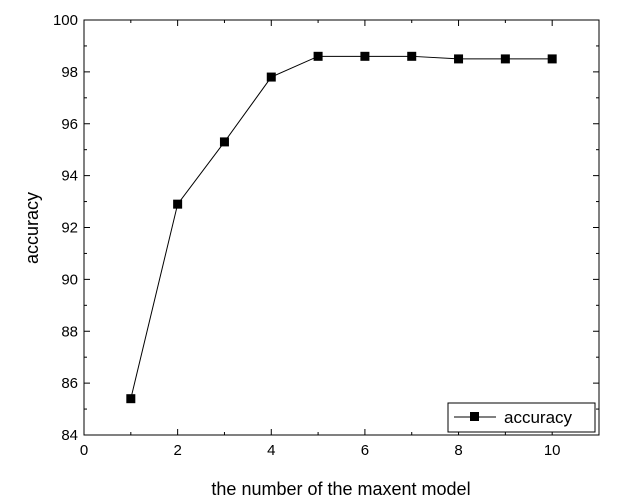  What do you see at coordinates (69, 383) in the screenshot?
I see `y-tick-label: 86` at bounding box center [69, 383].